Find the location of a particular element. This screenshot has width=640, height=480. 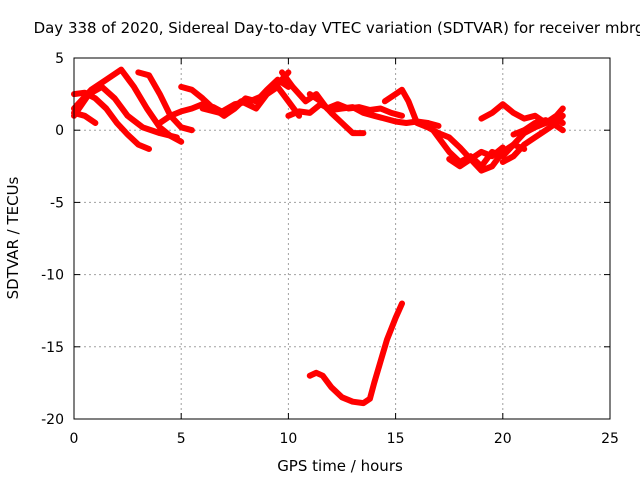

y-tick-label: -15 is located at coordinates (52, 348).